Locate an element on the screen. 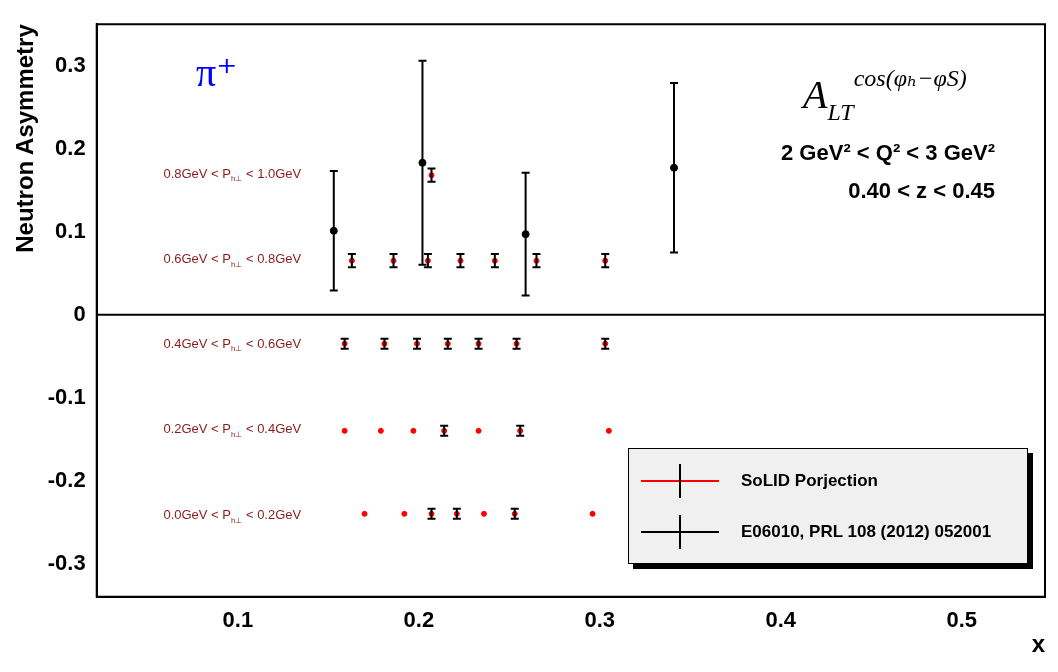  x-axis-title: x is located at coordinates (1038, 644).